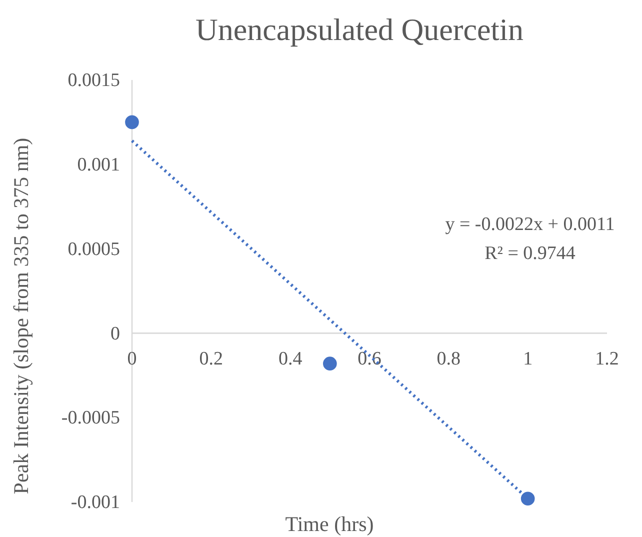 The image size is (642, 537). I want to click on x-tick-label: 0.2, so click(211, 359).